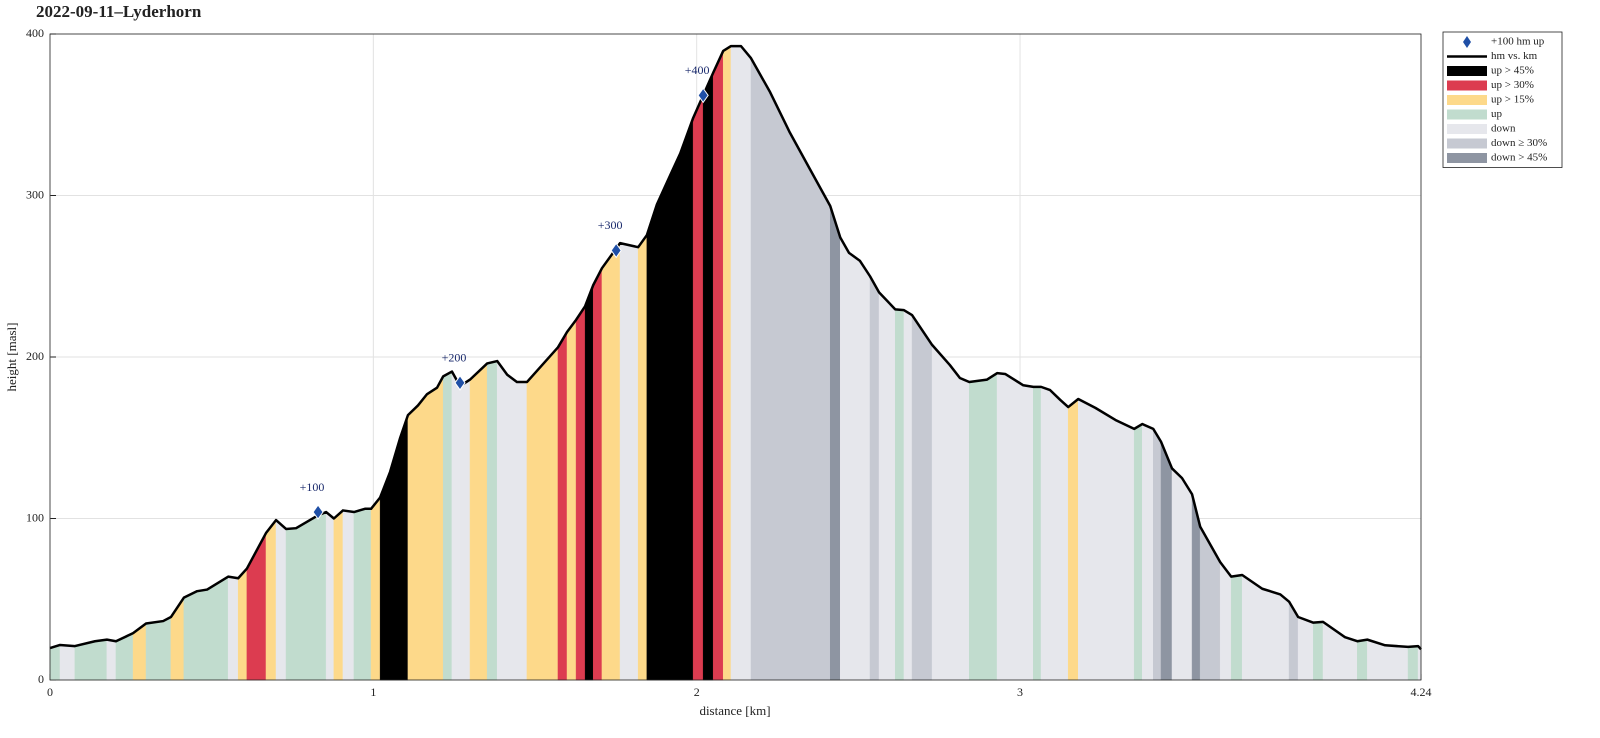 The width and height of the screenshot is (1600, 738). I want to click on legend-label: up > 15%, so click(1512, 100).